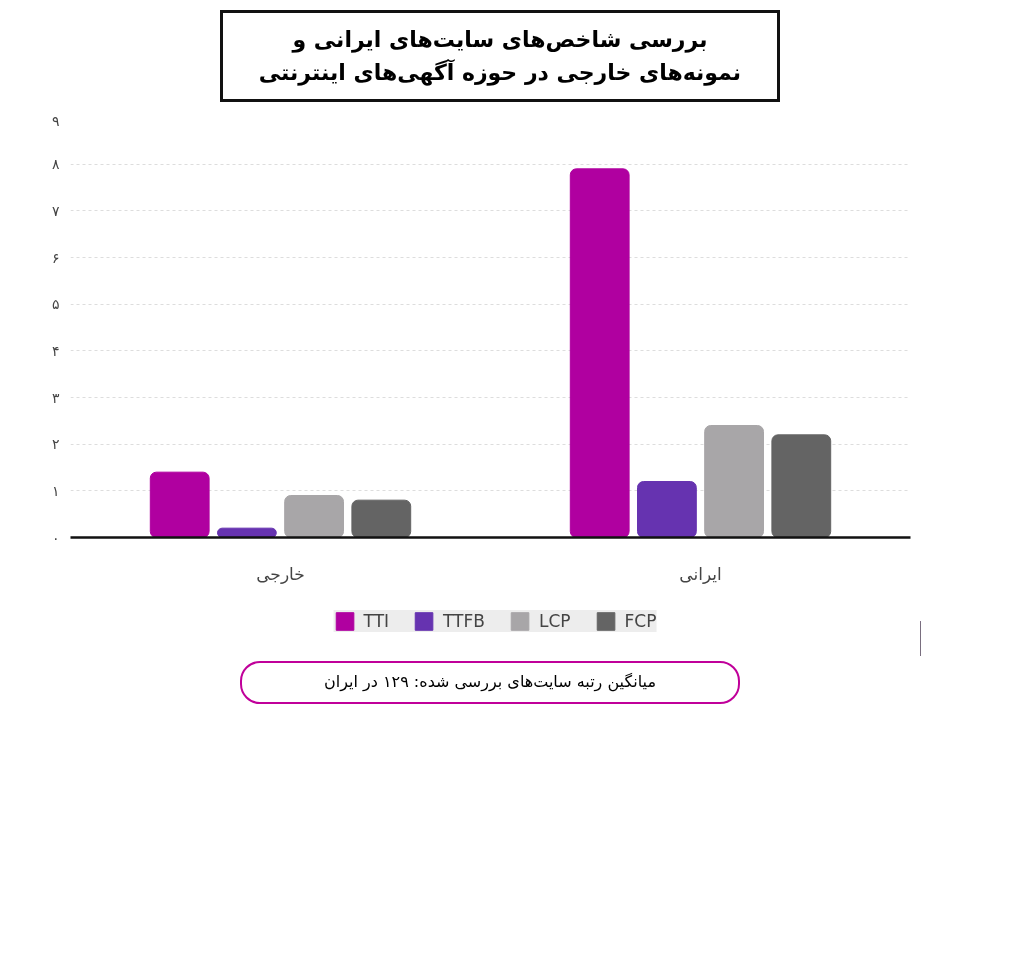  I want to click on chart-title: بررسی شاخص‌های سایت‌های ایرانی و نمونه‌های خارجی در حوزه آگهی‌های اینترنتی, so click(500, 57).